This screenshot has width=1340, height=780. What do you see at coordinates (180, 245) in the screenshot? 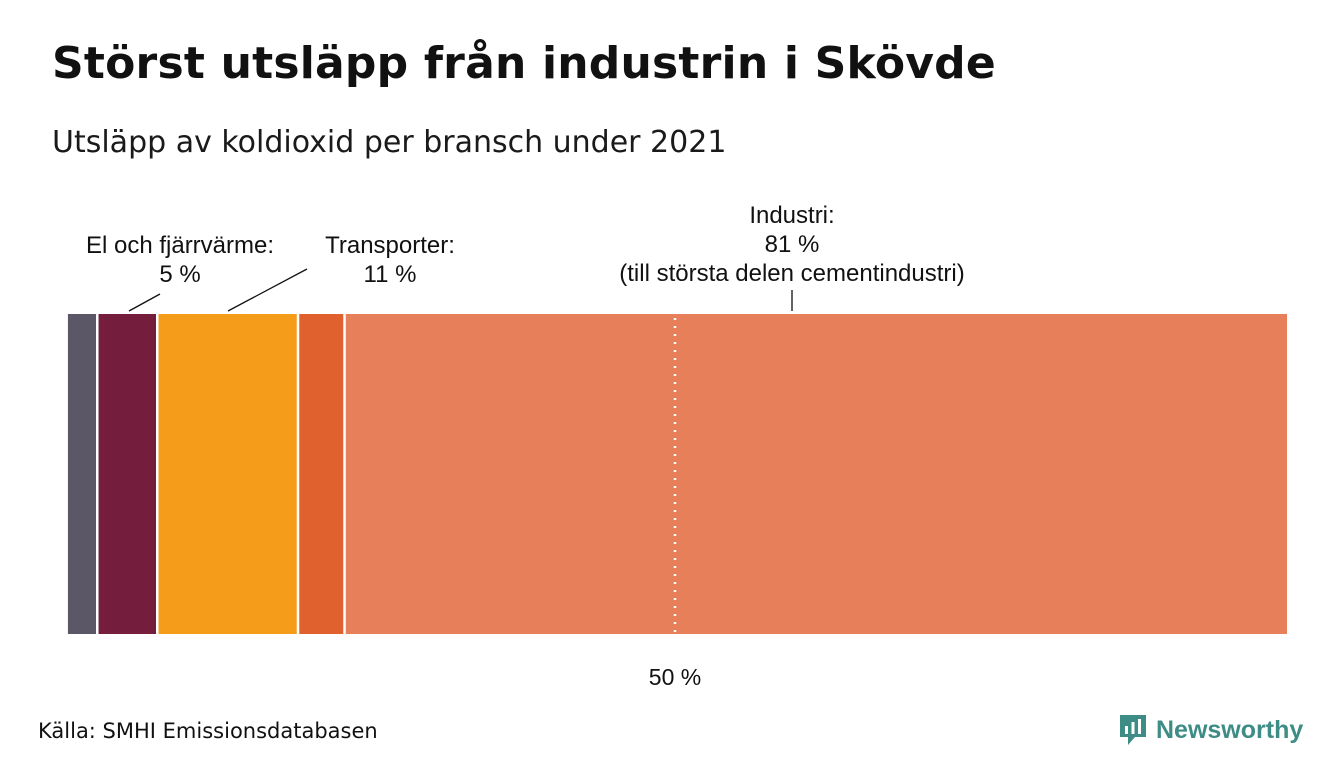
I see `segment-label-2-line-0: El och fjärrvärme:` at bounding box center [180, 245].